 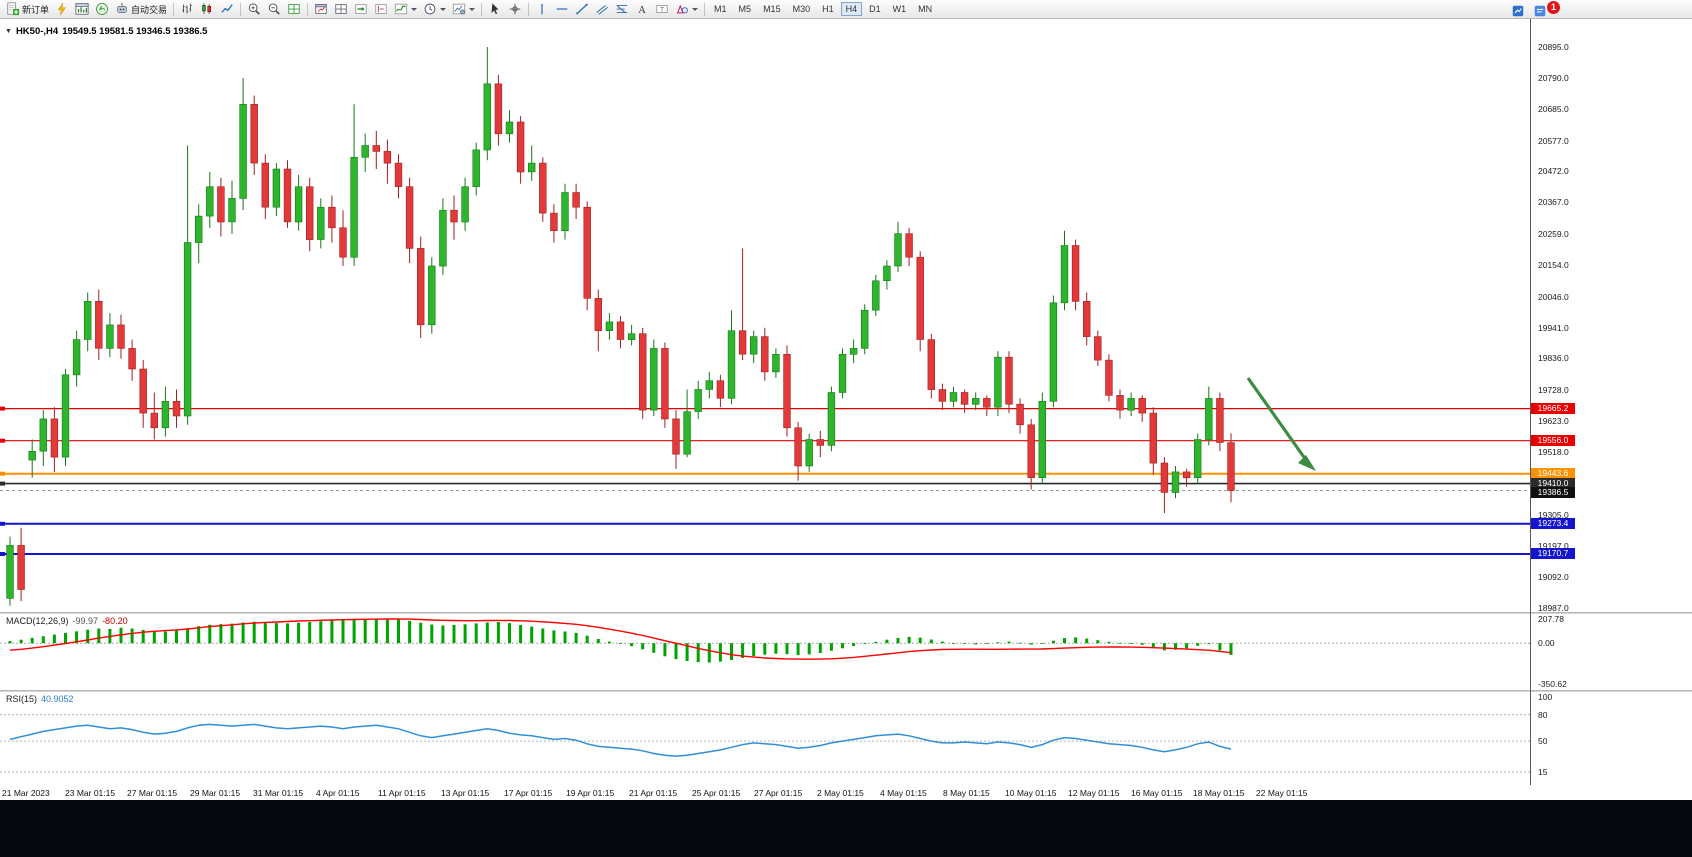 What do you see at coordinates (653, 793) in the screenshot?
I see `time-axis-label: 21 Apr 01:15` at bounding box center [653, 793].